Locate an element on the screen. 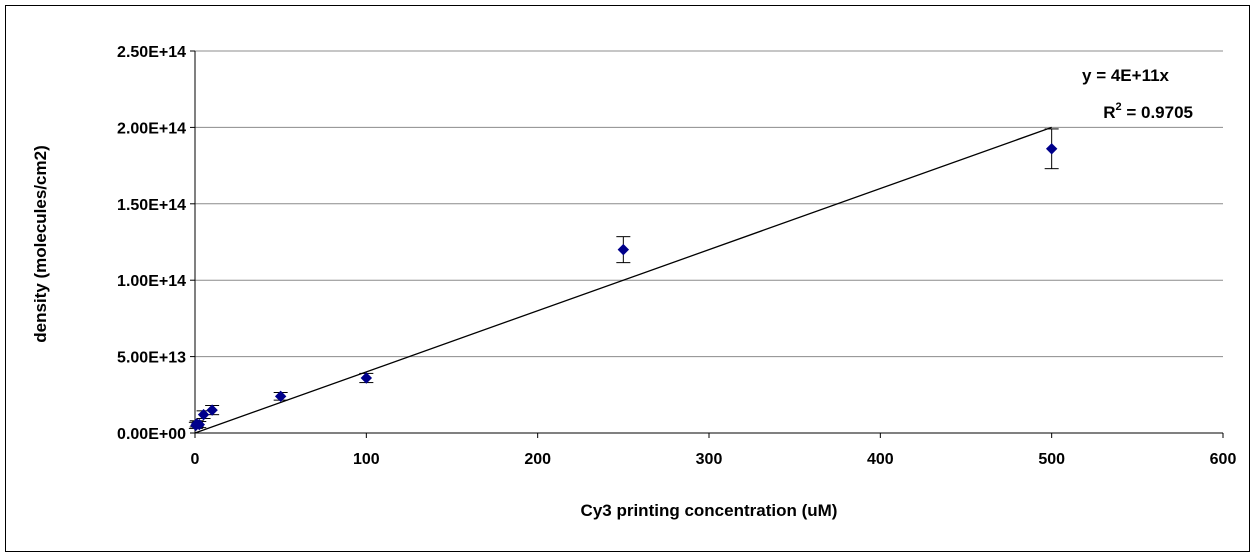 Image resolution: width=1255 pixels, height=557 pixels. x-tick-labels: 0 100 200 300 400 500 600 is located at coordinates (714, 459).